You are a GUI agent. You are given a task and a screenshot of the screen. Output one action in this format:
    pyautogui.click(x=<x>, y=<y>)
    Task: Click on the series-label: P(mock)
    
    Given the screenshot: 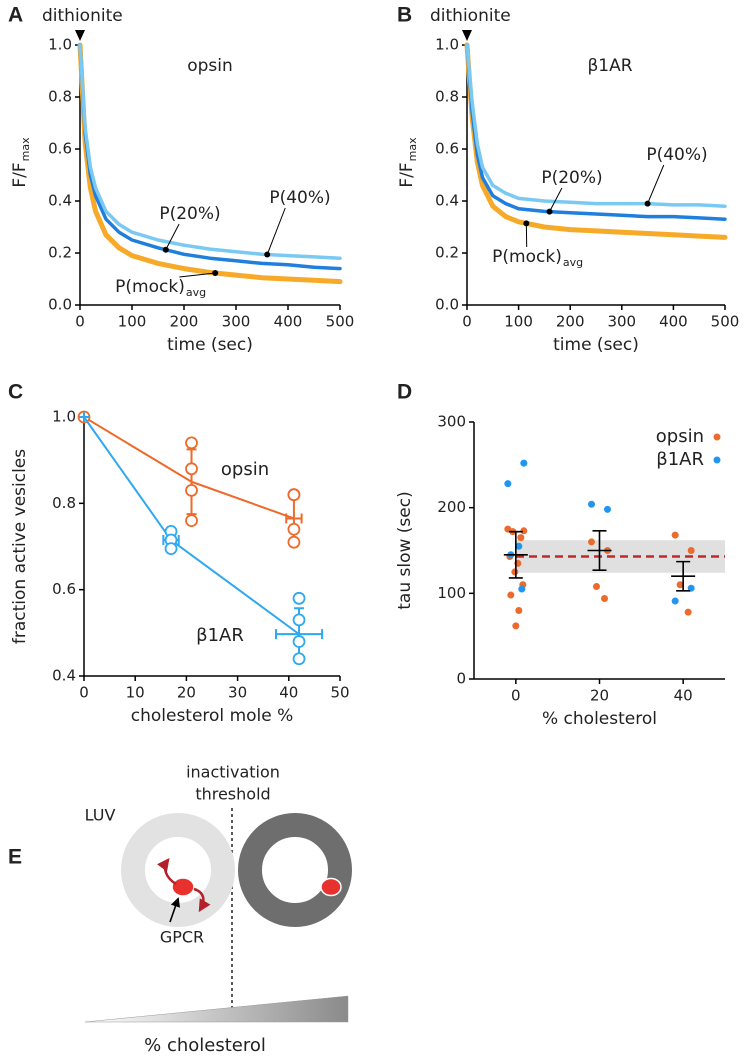 What is the action you would take?
    pyautogui.click(x=150, y=287)
    